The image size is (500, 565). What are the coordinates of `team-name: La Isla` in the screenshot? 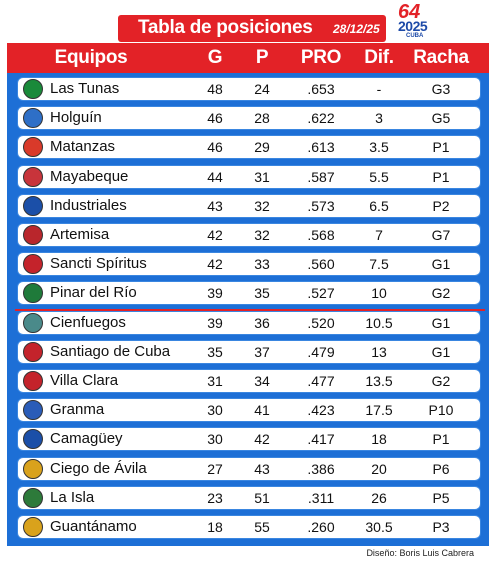 It's located at (72, 497).